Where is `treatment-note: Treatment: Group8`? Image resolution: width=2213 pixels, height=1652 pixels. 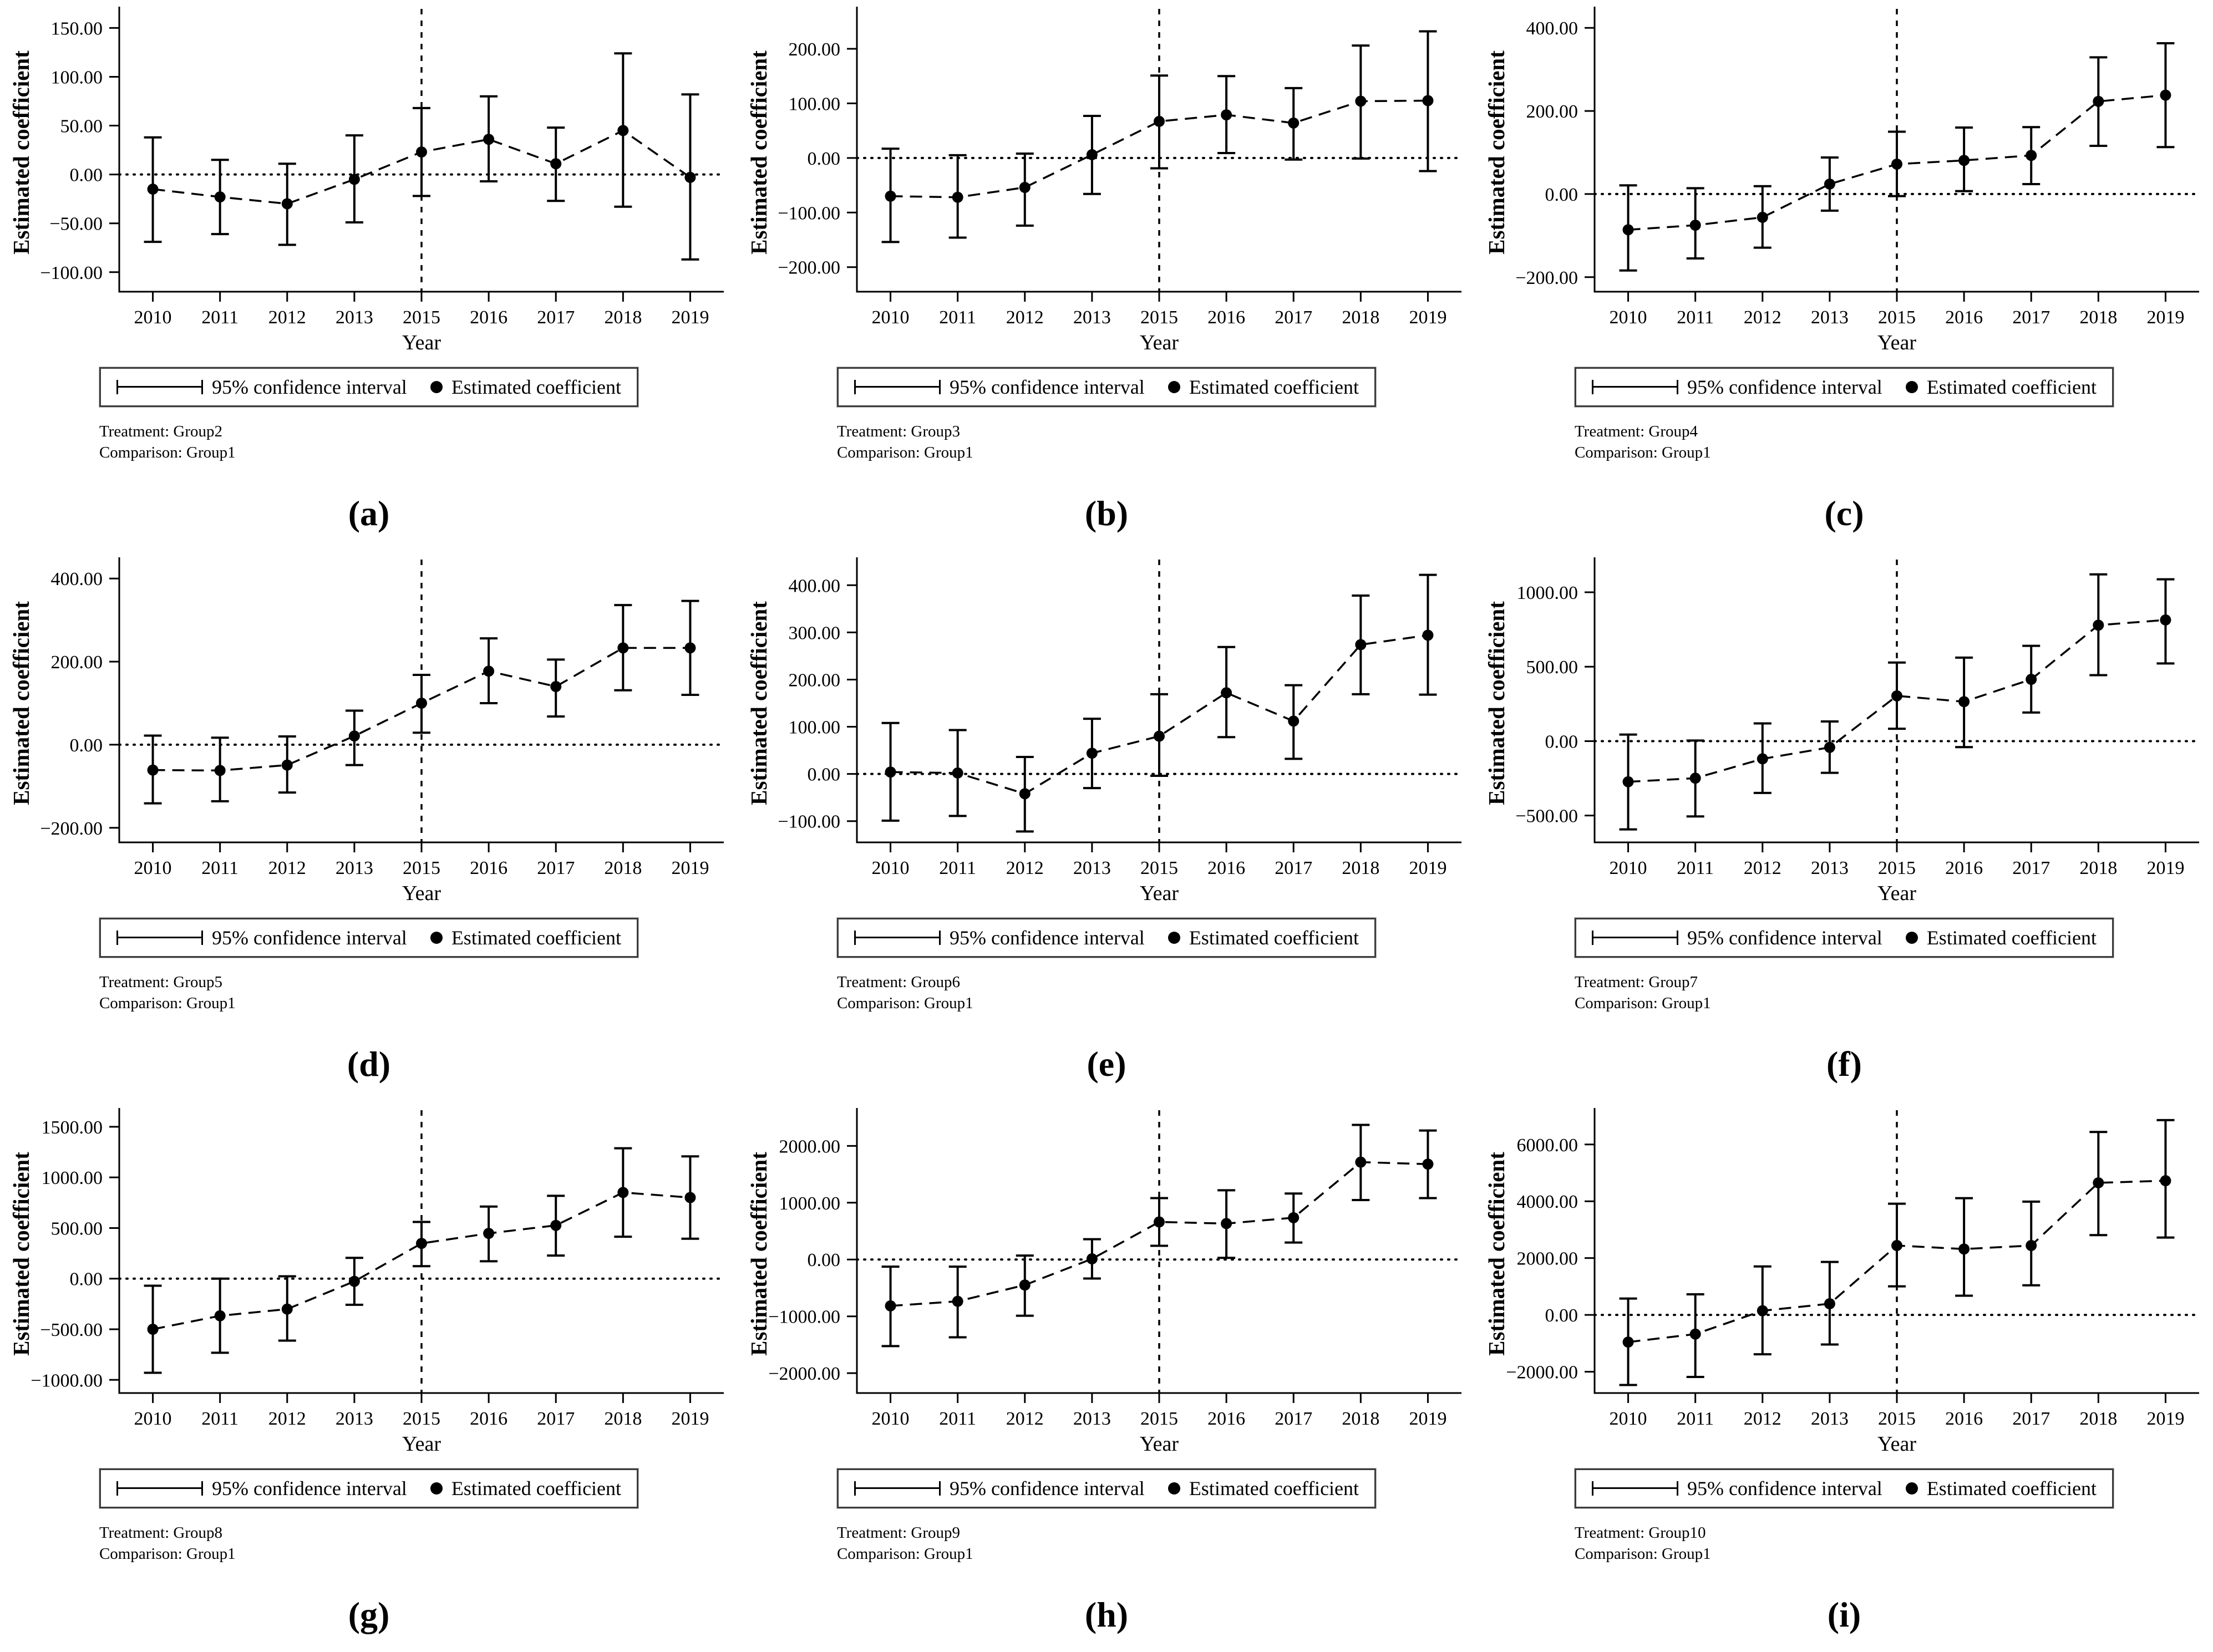 treatment-note: Treatment: Group8 is located at coordinates (161, 1533).